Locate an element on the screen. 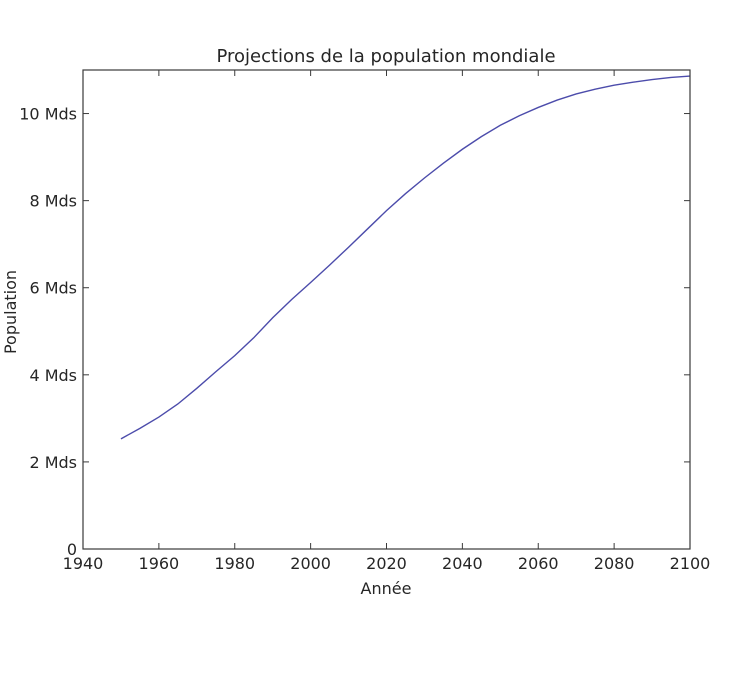 This screenshot has width=750, height=680. x-tick-label: 2020 is located at coordinates (386, 563).